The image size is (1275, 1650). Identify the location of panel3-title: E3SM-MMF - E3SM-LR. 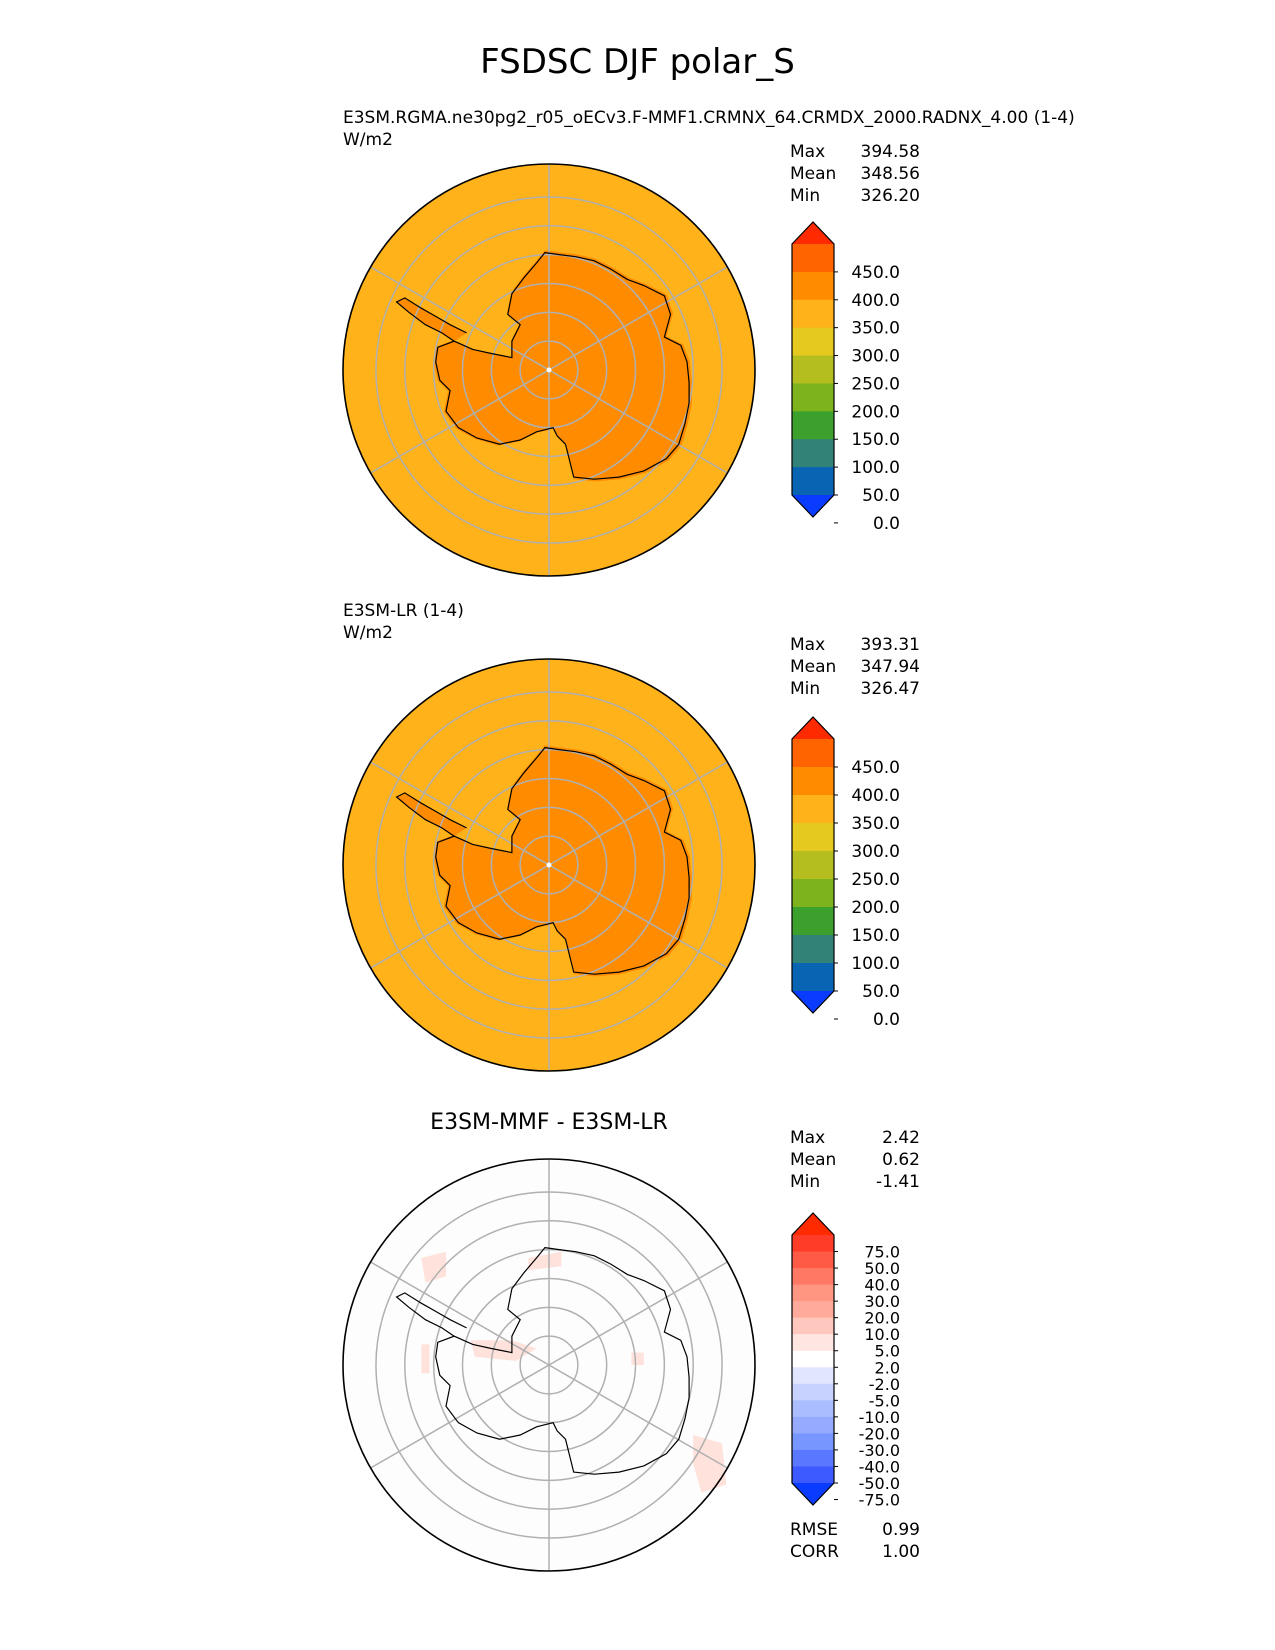
(549, 1122).